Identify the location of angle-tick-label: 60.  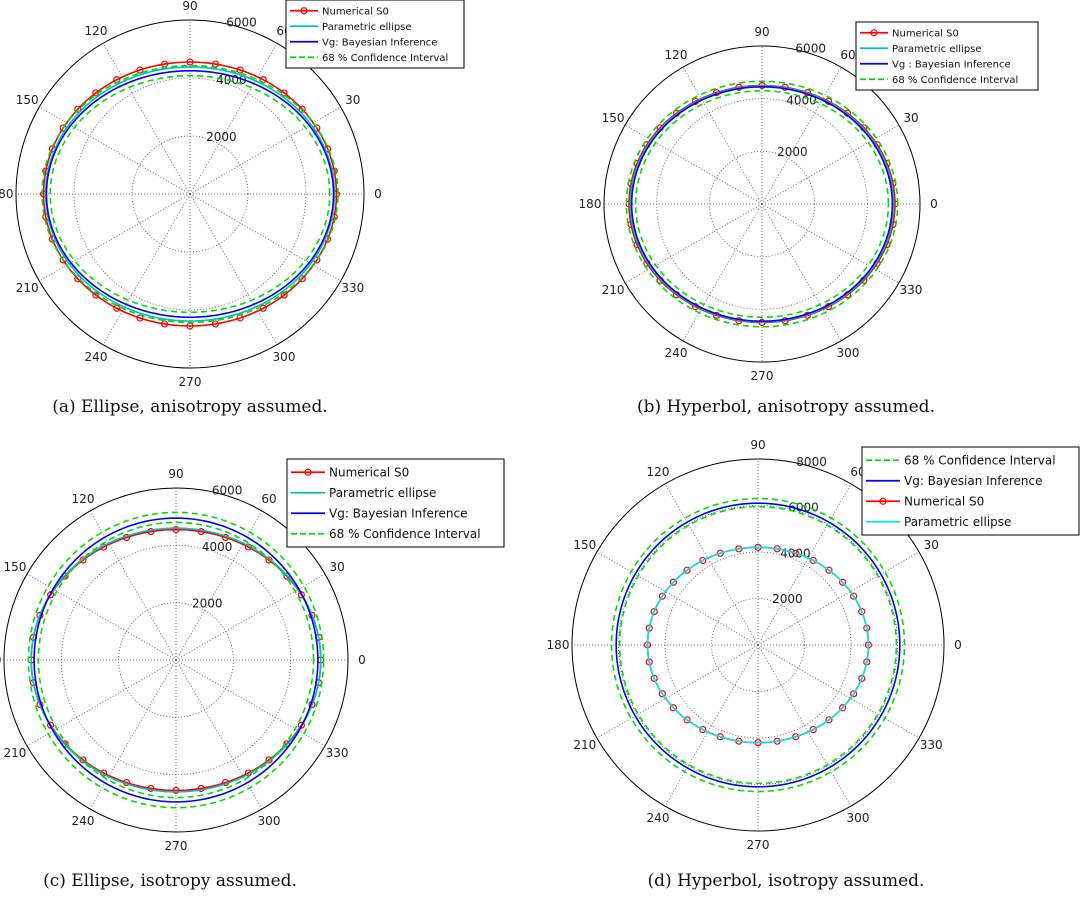
(847, 55).